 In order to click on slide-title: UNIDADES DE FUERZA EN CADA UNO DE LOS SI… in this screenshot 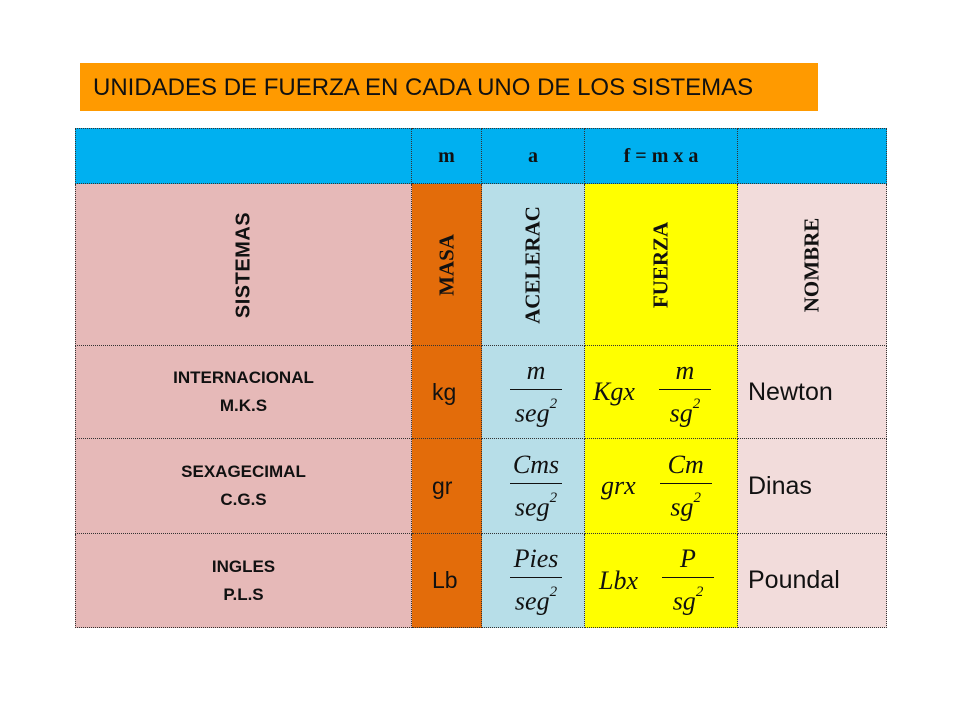, I will do `click(449, 87)`.